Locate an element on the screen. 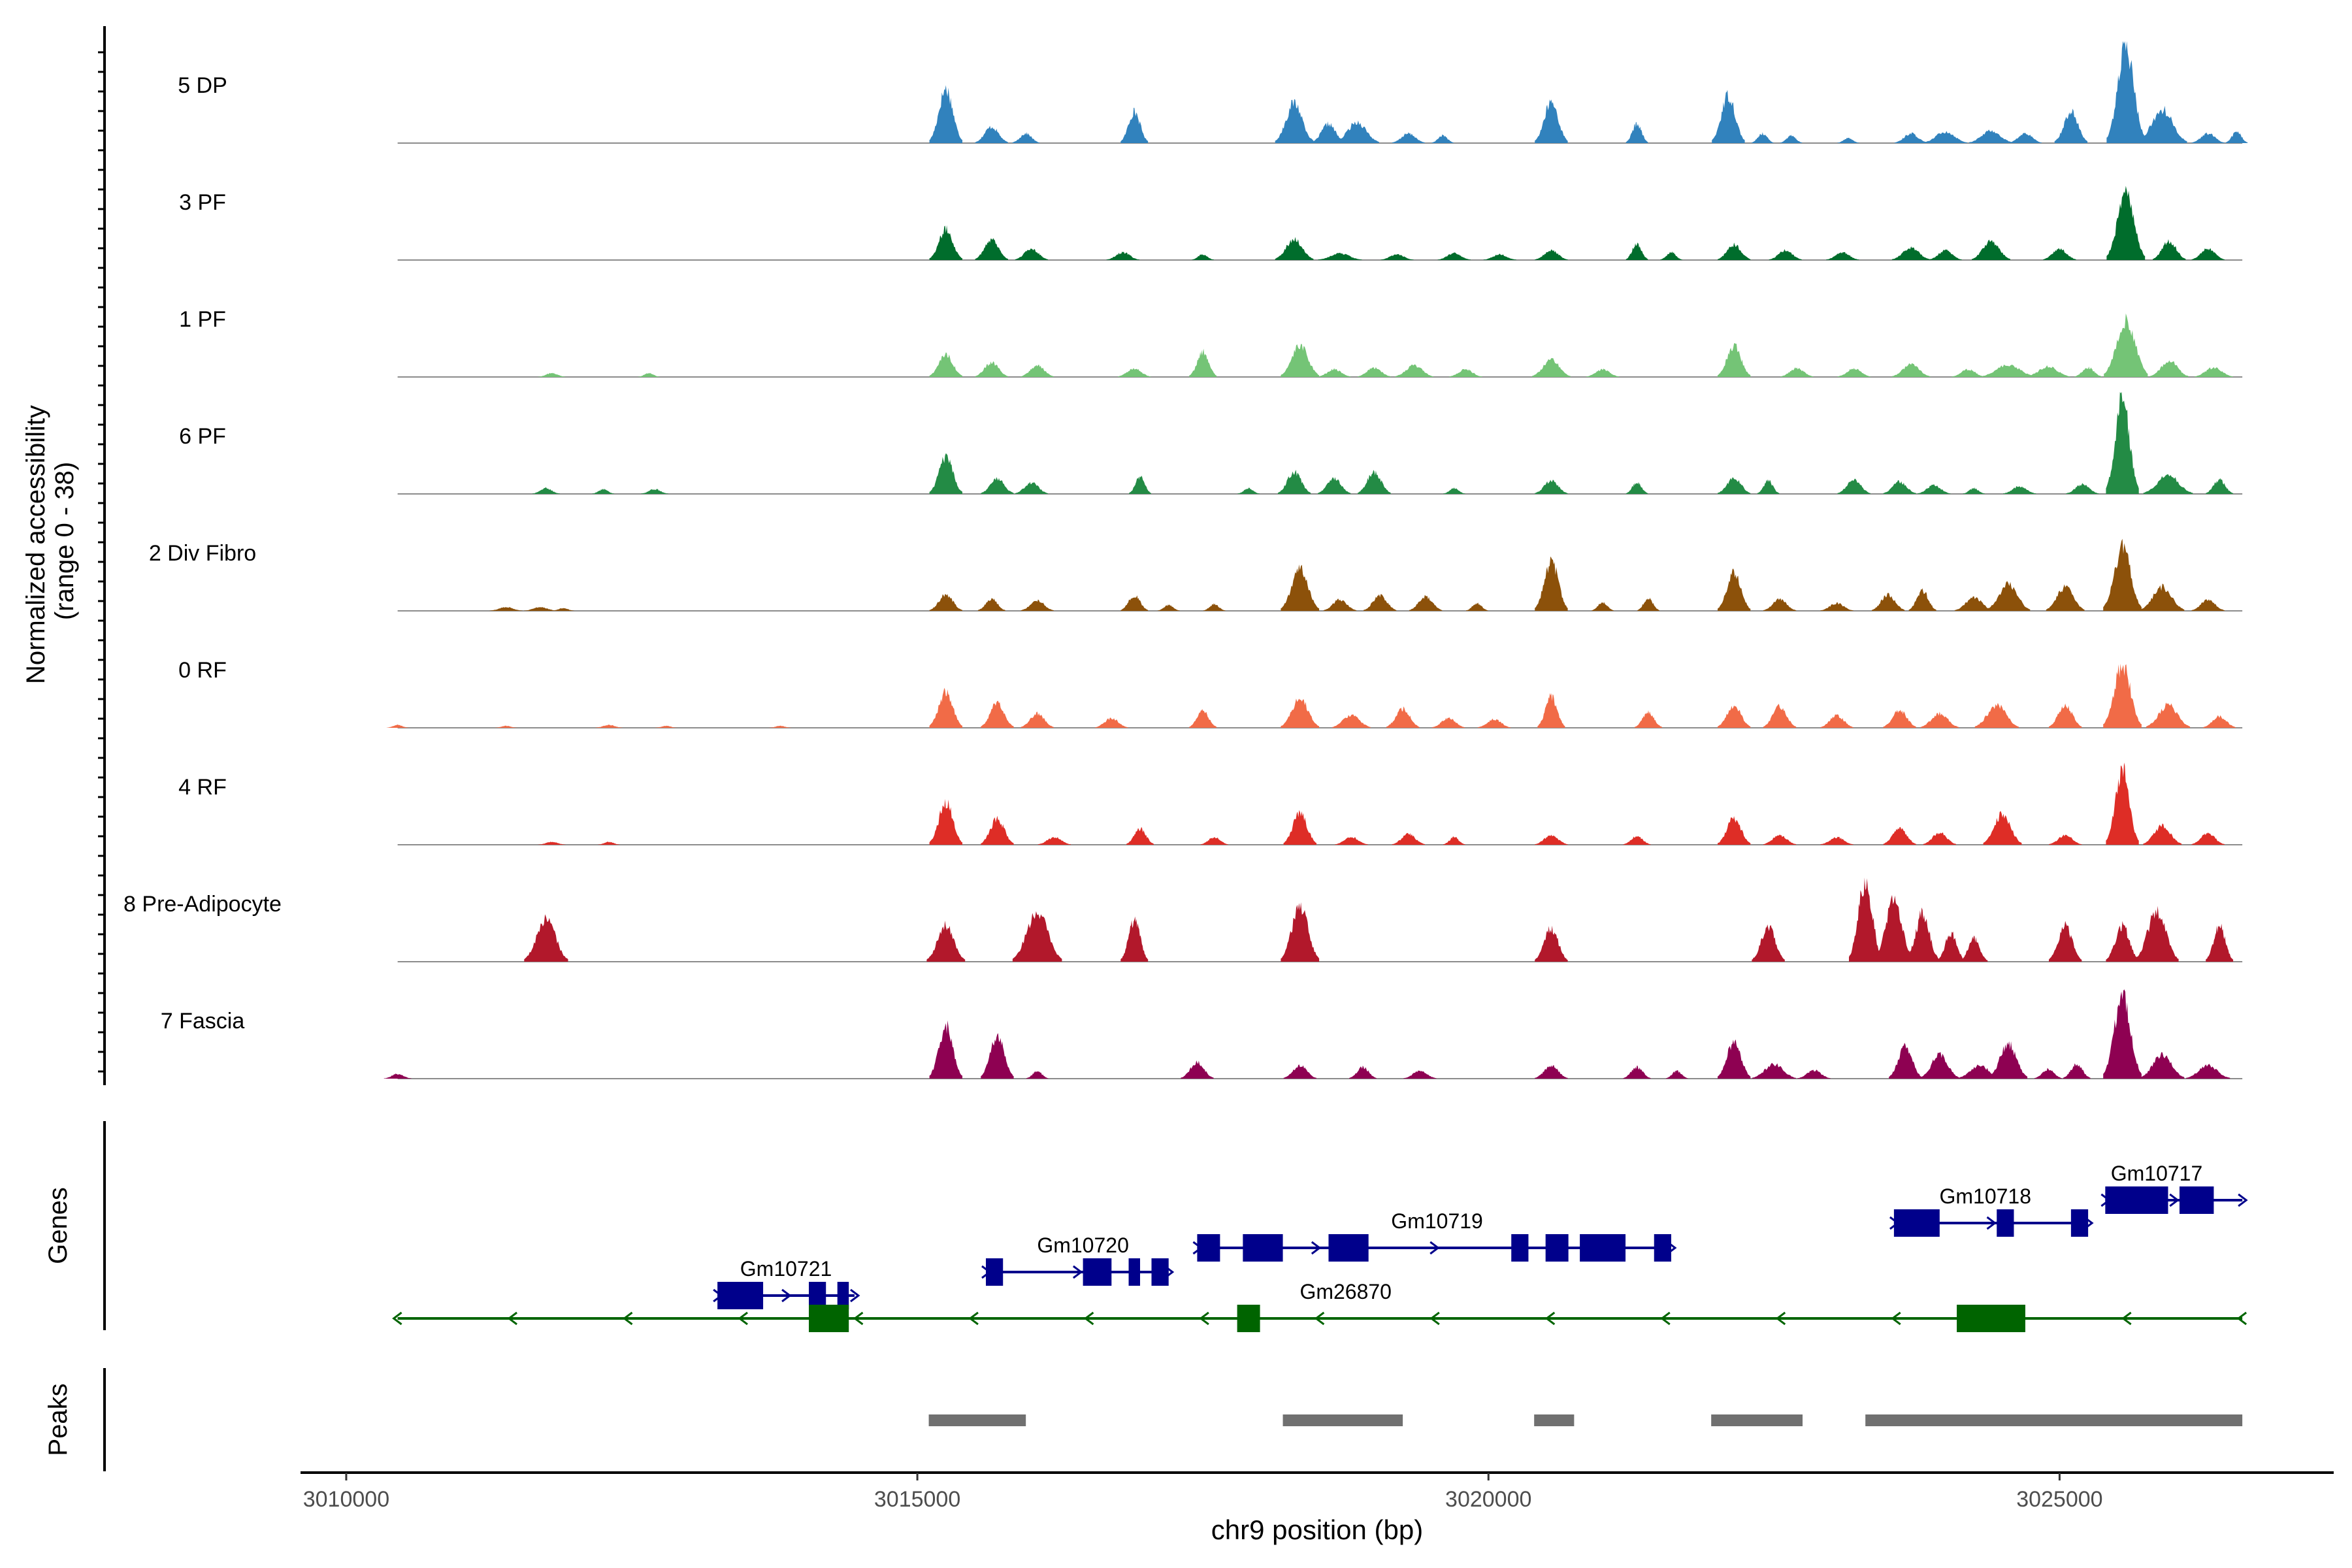 The height and width of the screenshot is (1568, 2352). gene-label: Gm10720 is located at coordinates (1083, 1245).